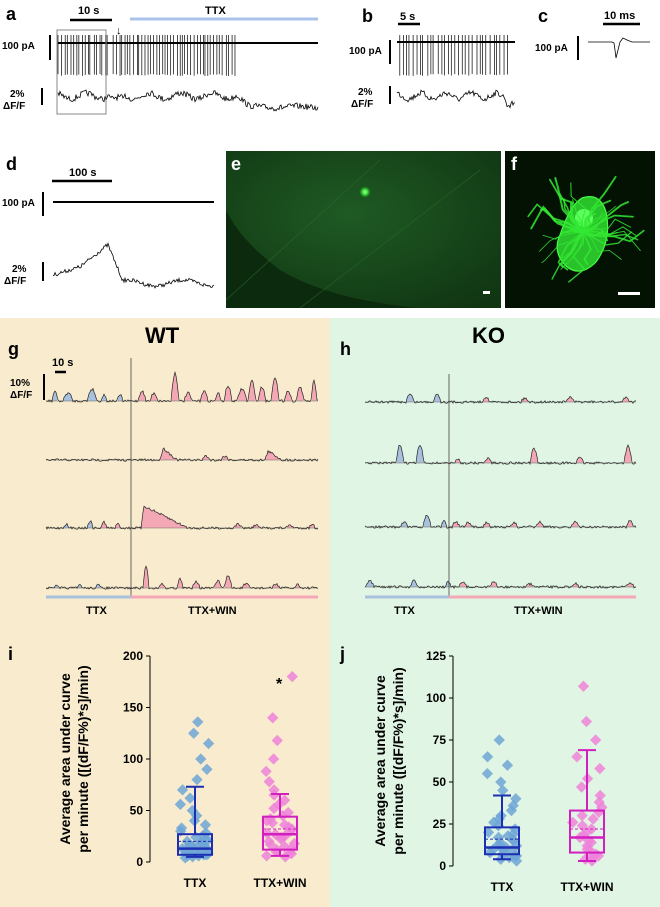  I want to click on ko-ttx-label: TTX, so click(404, 611).